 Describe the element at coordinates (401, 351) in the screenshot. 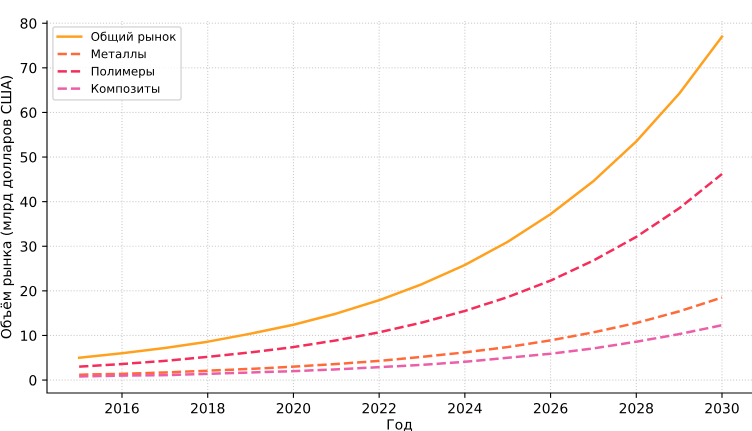

I see `line-series` at that location.